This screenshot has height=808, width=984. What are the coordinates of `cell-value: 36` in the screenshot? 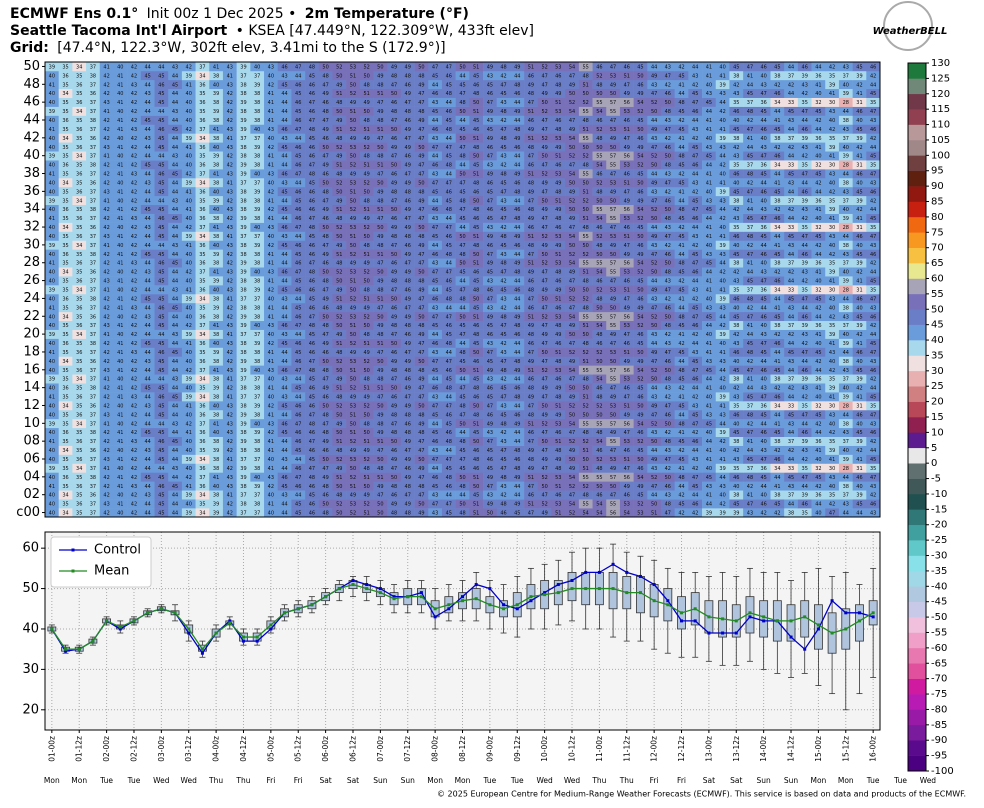 It's located at (202, 210).